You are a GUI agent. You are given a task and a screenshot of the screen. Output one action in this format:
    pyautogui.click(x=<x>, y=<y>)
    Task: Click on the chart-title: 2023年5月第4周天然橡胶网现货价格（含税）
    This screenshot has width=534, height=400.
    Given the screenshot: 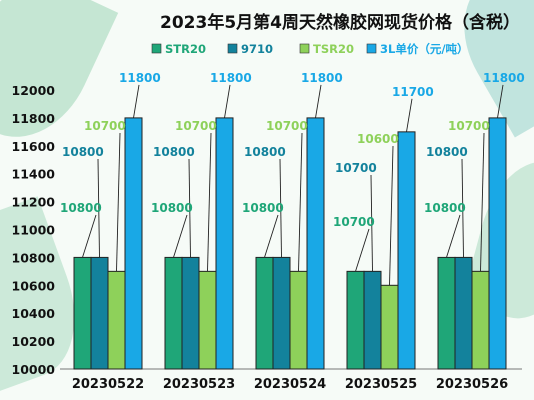 What is the action you would take?
    pyautogui.click(x=340, y=22)
    